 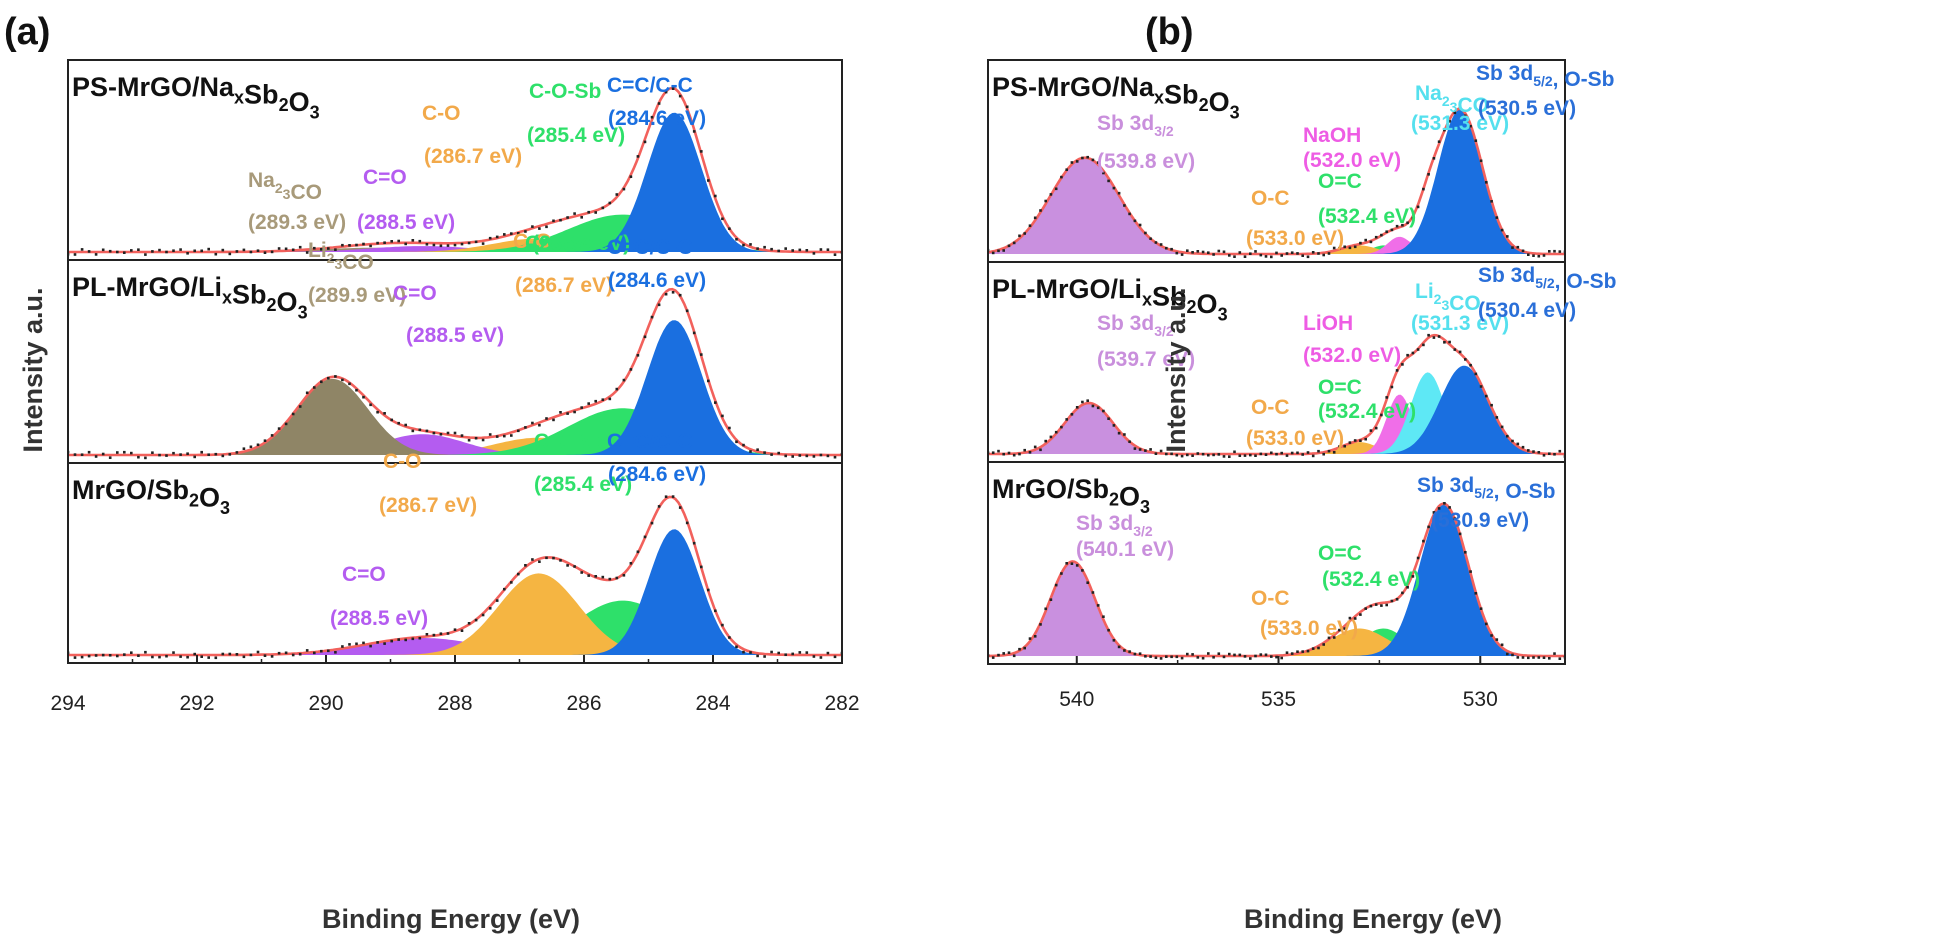 I want to click on peak-c-c-c-c, so click(x=455, y=592).